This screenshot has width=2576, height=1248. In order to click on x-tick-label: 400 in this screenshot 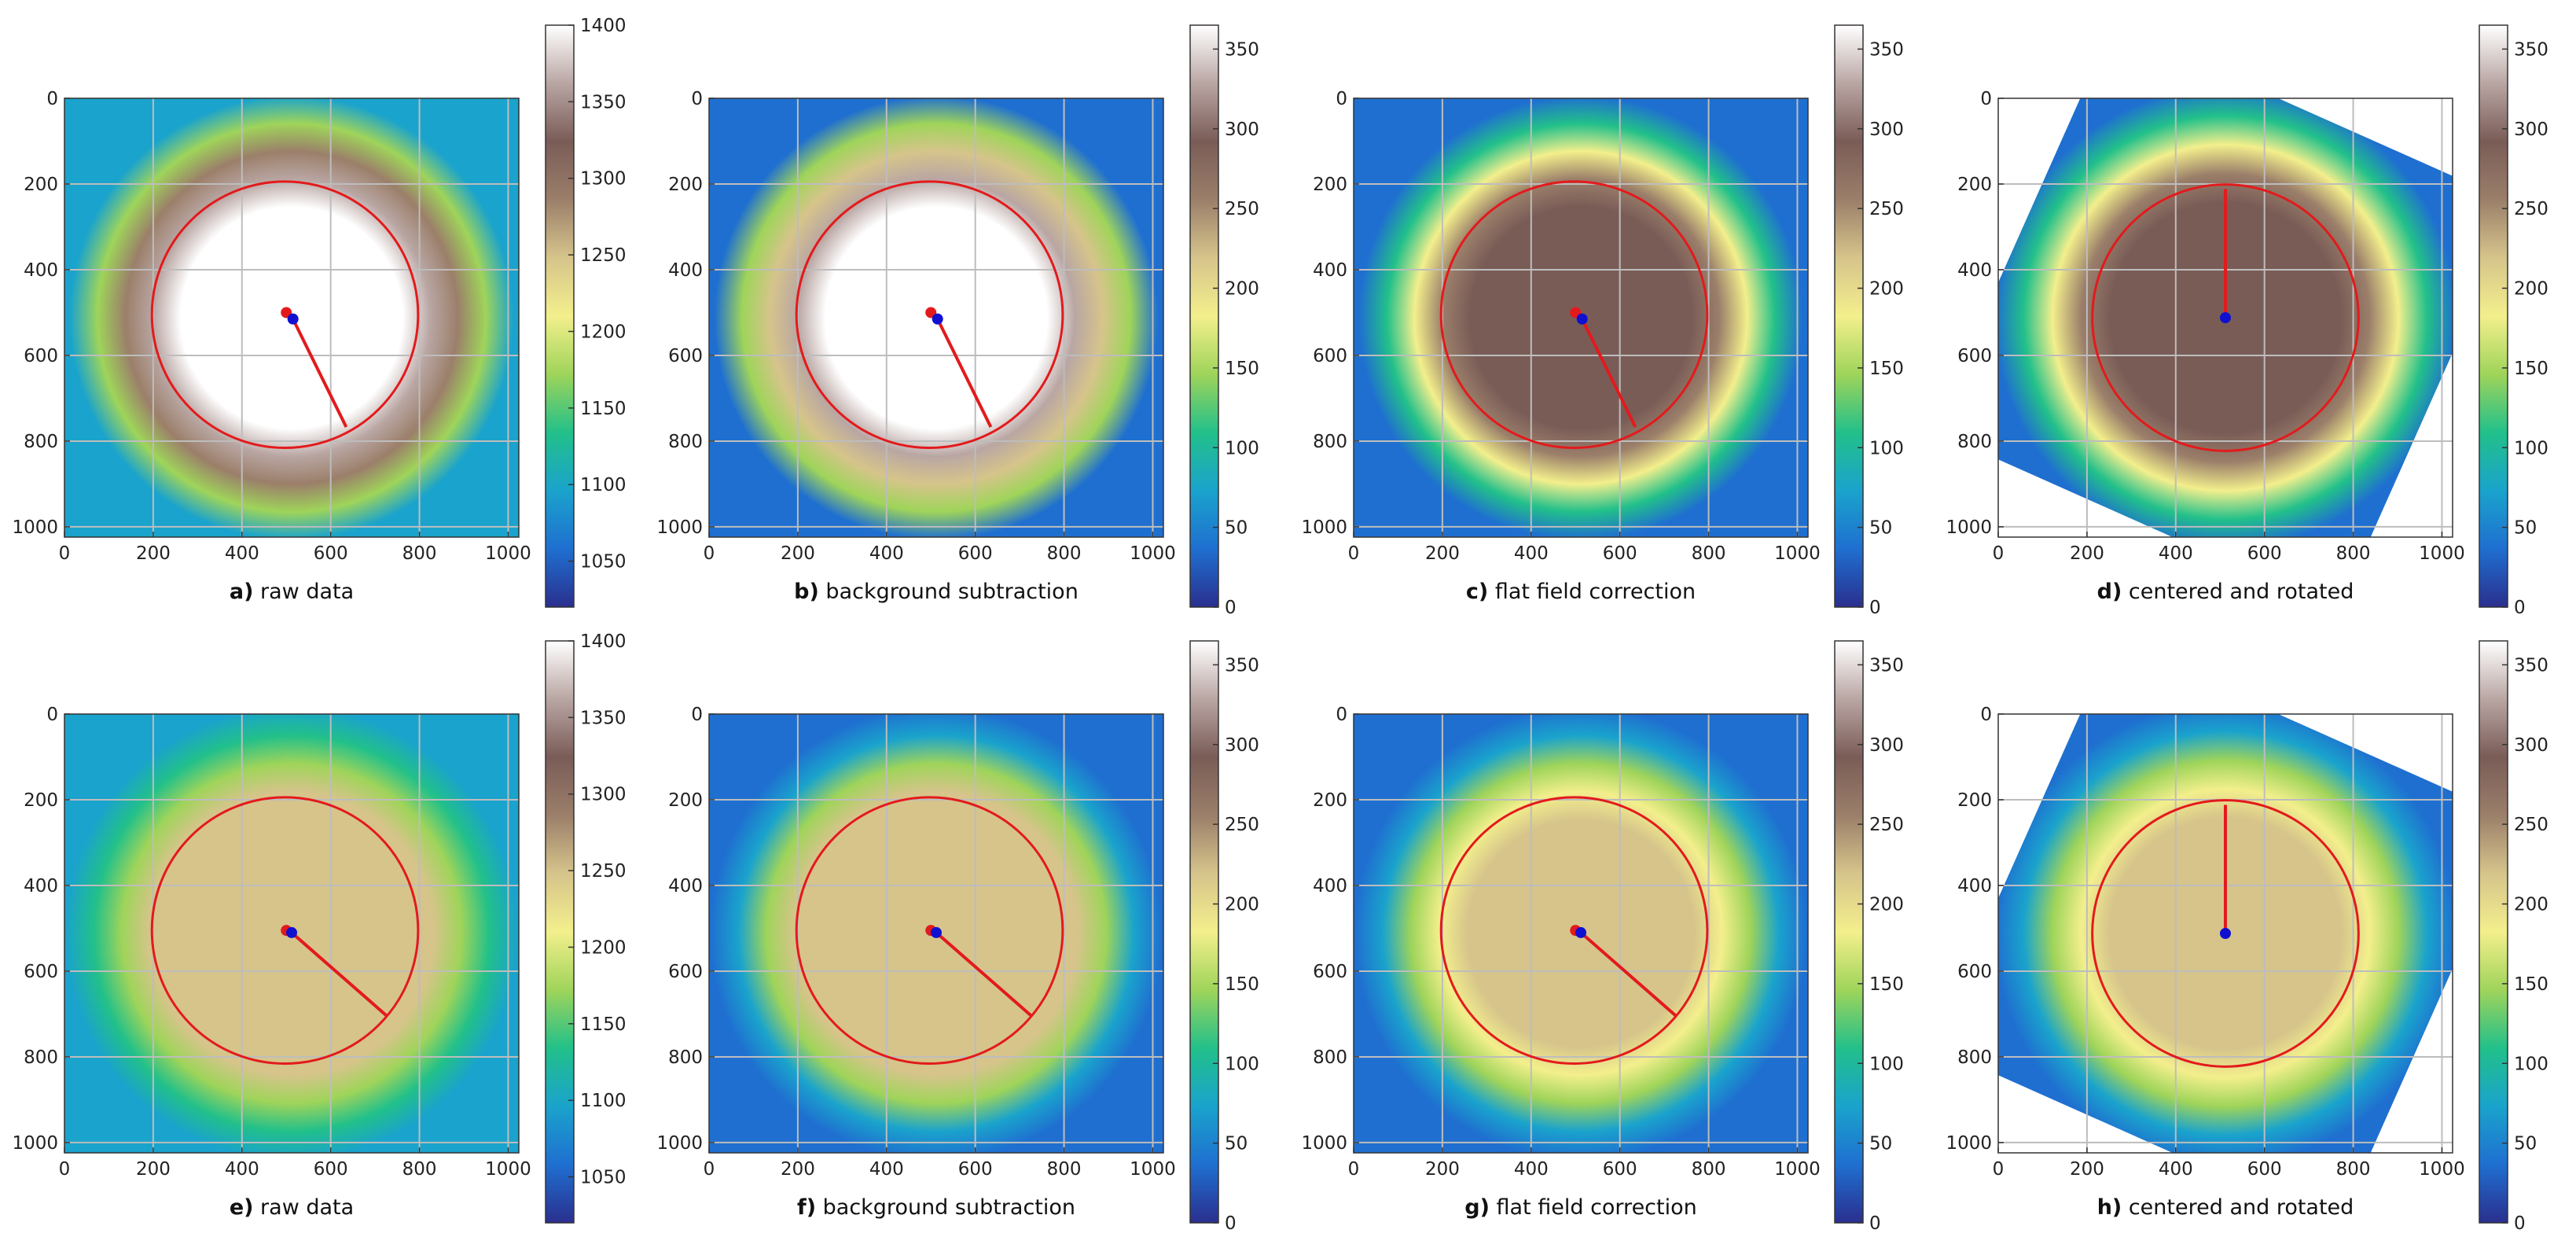, I will do `click(886, 553)`.